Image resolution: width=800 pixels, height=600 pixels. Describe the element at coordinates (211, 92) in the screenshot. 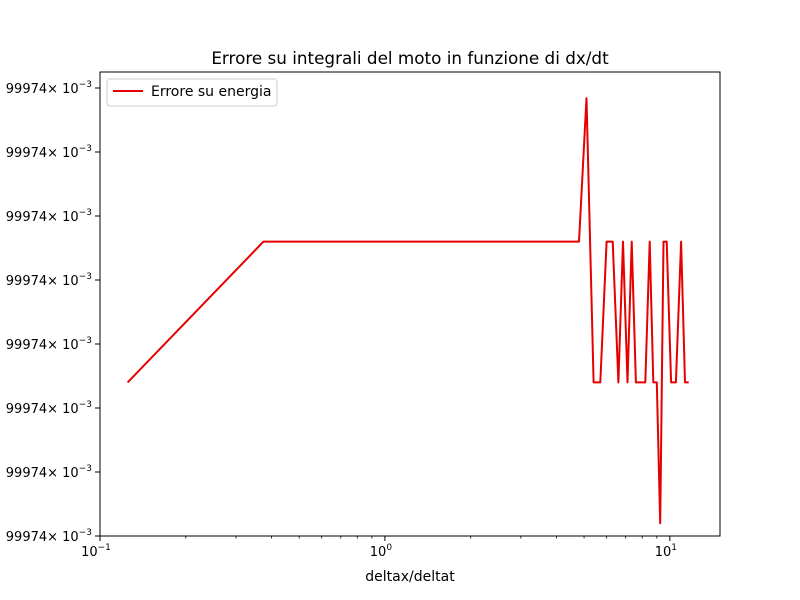

I see `legend-label: Errore su energia` at that location.